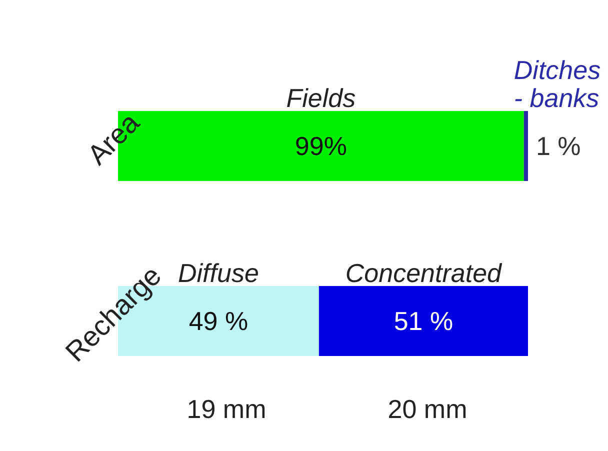 The image size is (608, 451). I want to click on series-label: Fields, so click(321, 98).